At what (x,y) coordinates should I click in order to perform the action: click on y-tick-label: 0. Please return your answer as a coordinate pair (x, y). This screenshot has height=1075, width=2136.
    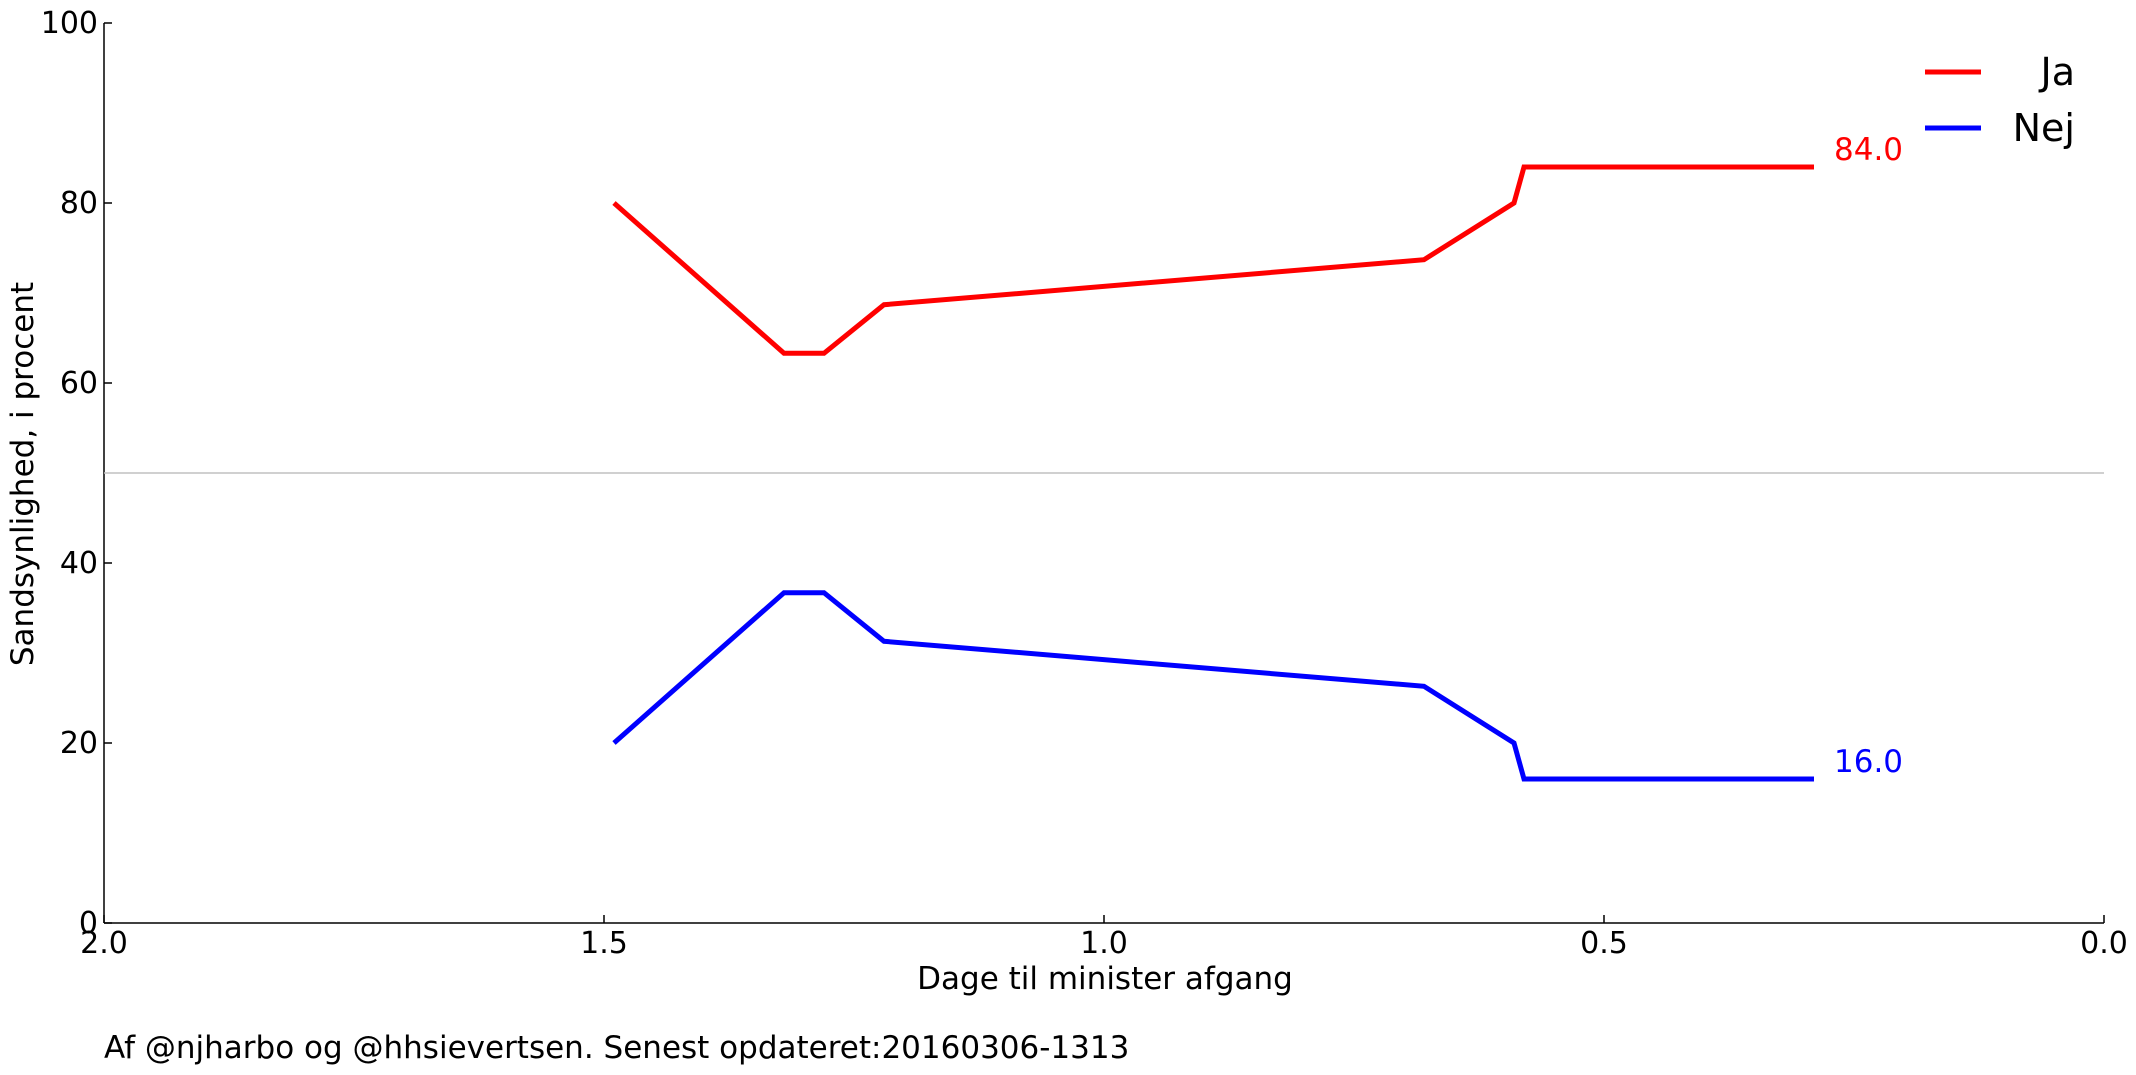
    Looking at the image, I should click on (88, 923).